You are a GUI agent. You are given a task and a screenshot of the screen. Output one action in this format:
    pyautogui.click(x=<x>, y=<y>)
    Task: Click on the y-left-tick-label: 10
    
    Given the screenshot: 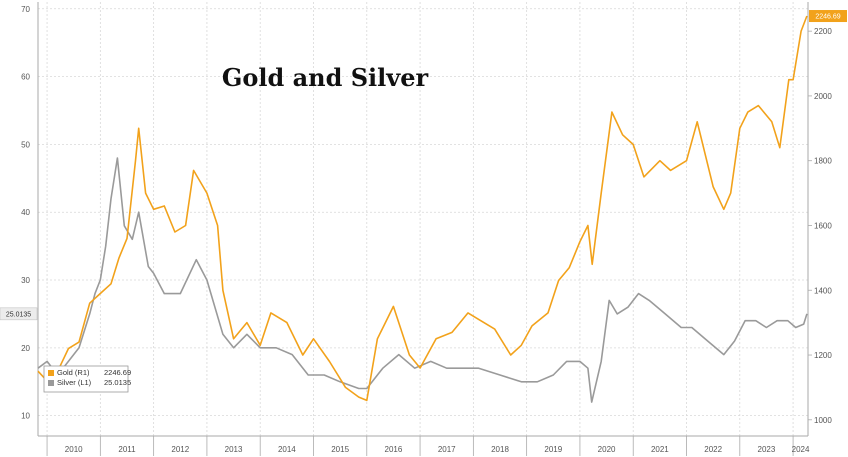 What is the action you would take?
    pyautogui.click(x=25, y=416)
    